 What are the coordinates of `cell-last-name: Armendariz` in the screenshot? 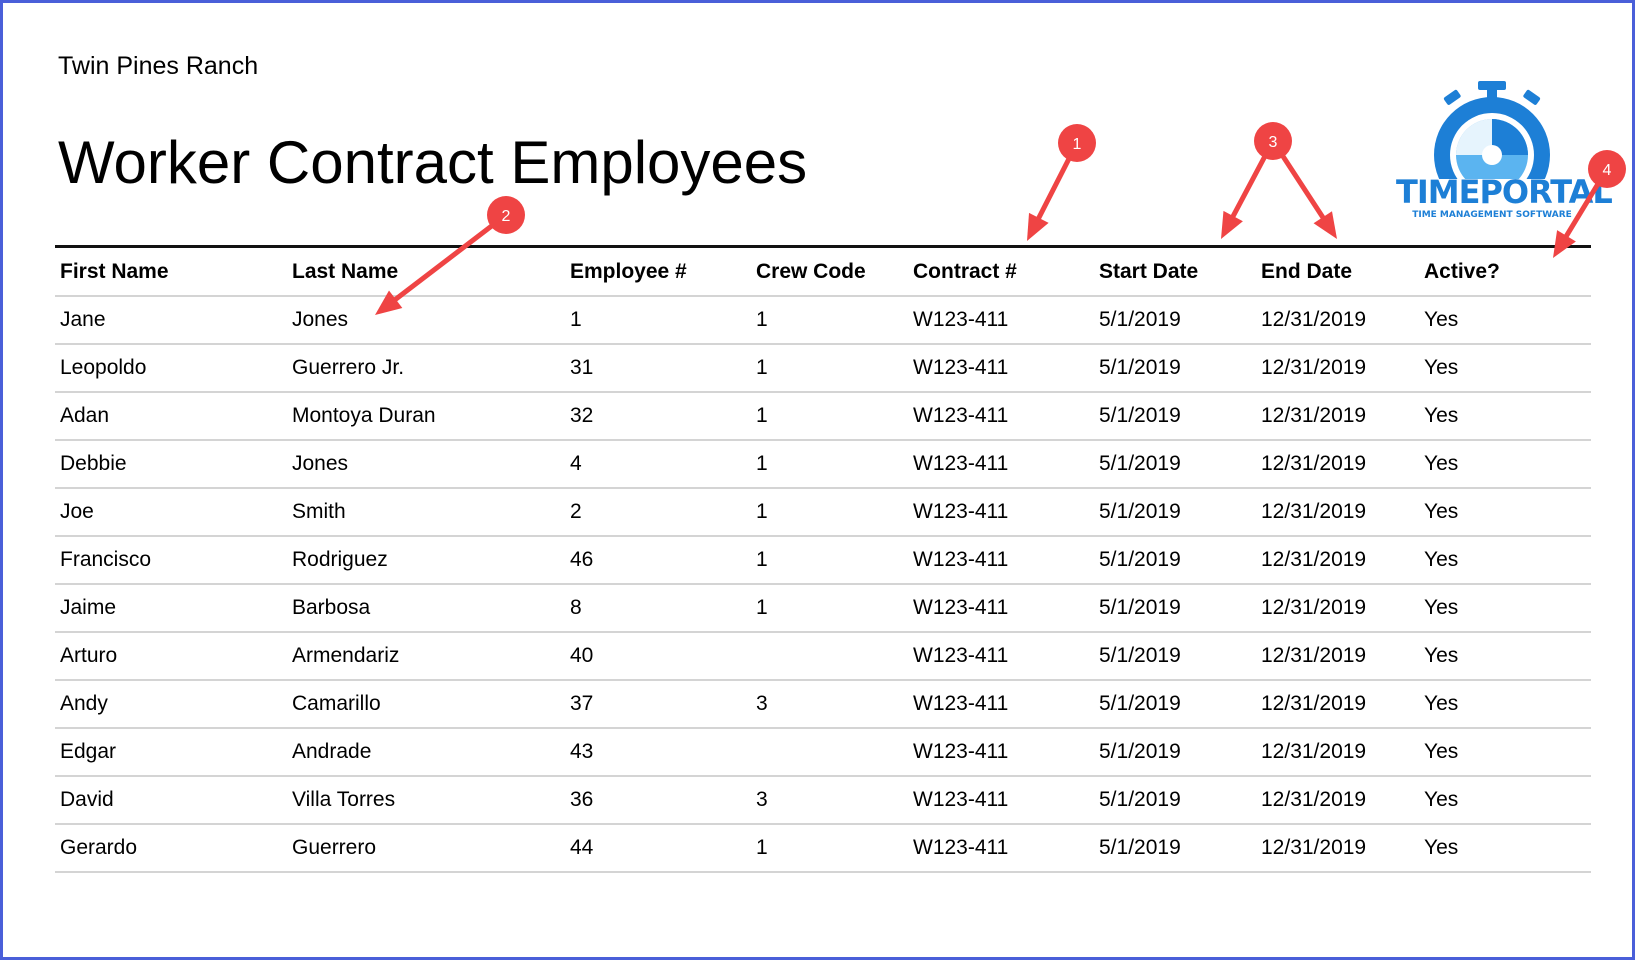 It's located at (426, 656).